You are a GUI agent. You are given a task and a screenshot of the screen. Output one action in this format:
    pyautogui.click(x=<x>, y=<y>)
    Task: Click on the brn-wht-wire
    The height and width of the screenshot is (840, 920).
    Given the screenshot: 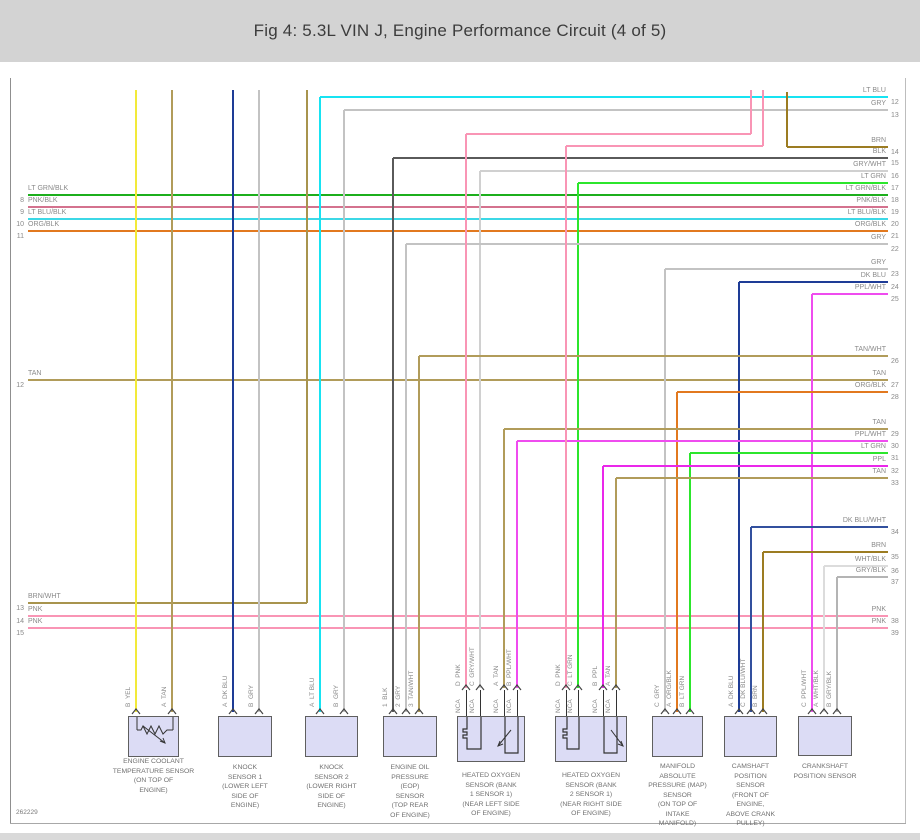 What is the action you would take?
    pyautogui.click(x=167, y=603)
    